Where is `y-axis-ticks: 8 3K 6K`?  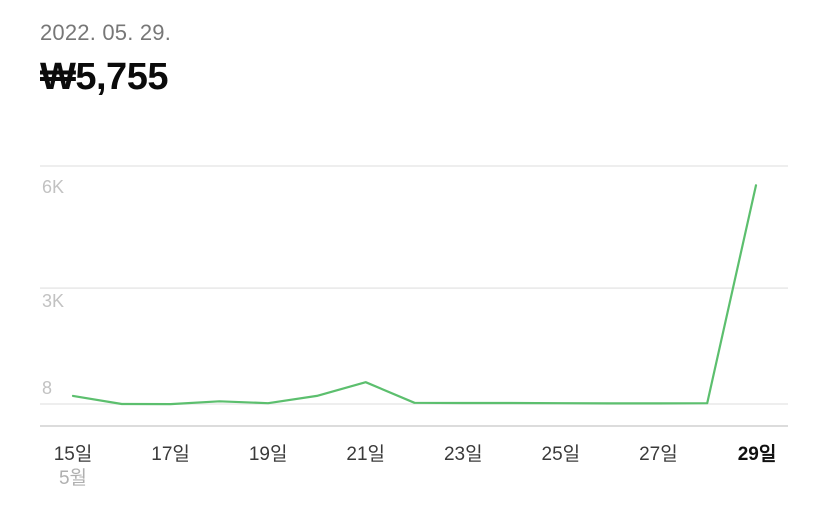
y-axis-ticks: 8 3K 6K is located at coordinates (53, 287).